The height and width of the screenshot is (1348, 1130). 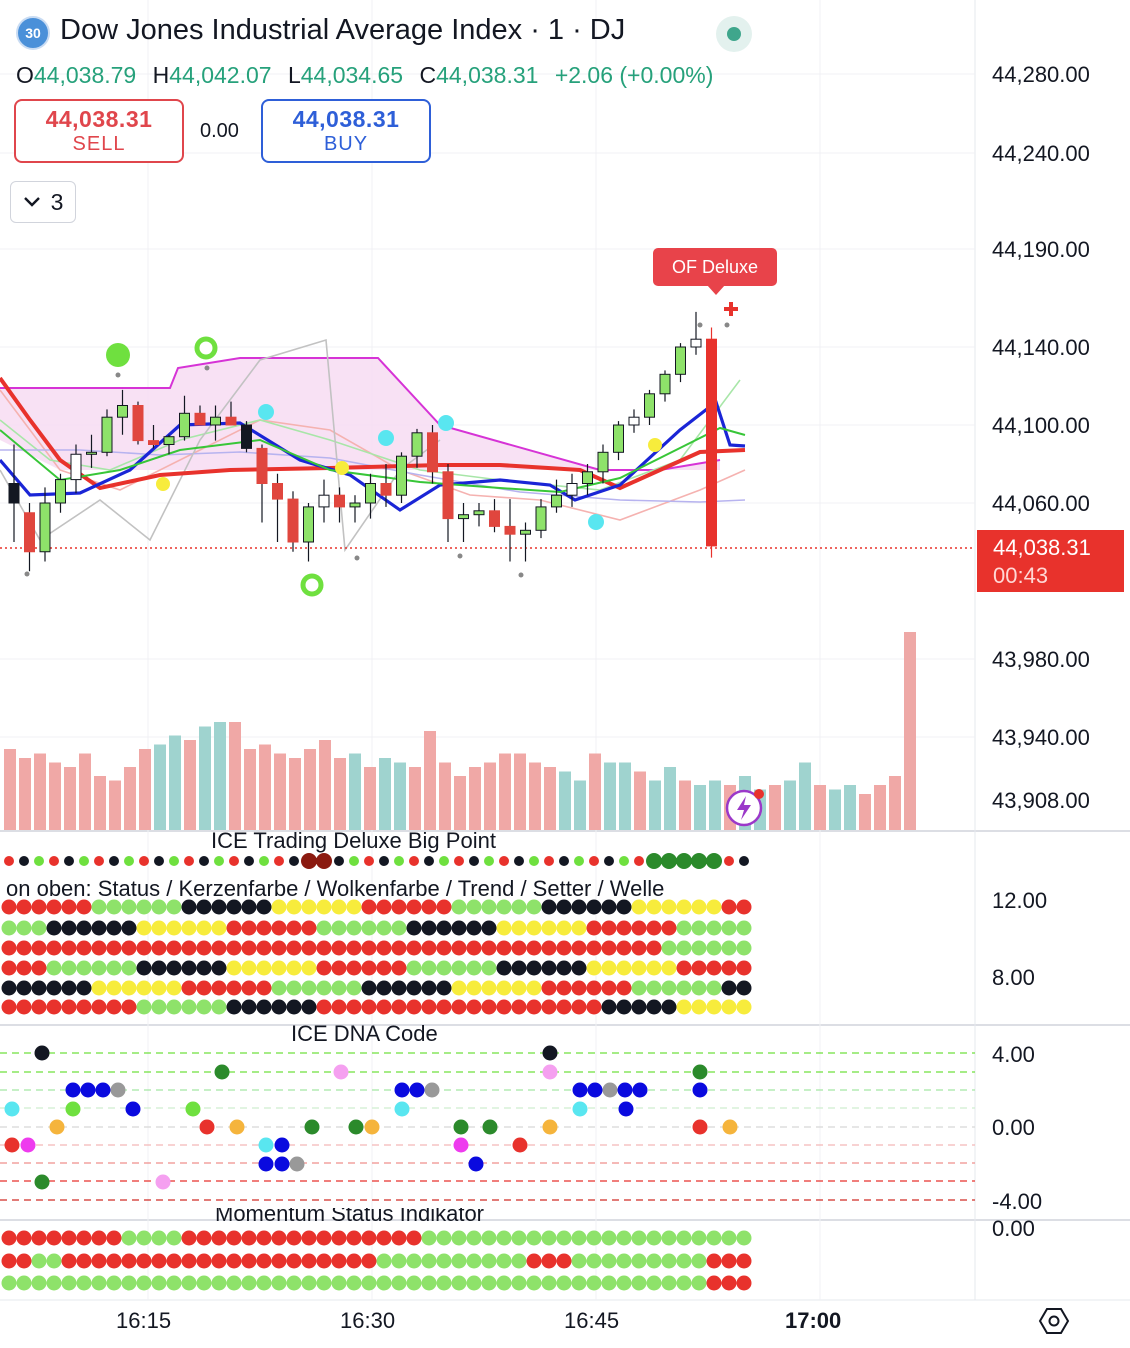 I want to click on open-label: O, so click(x=25, y=75).